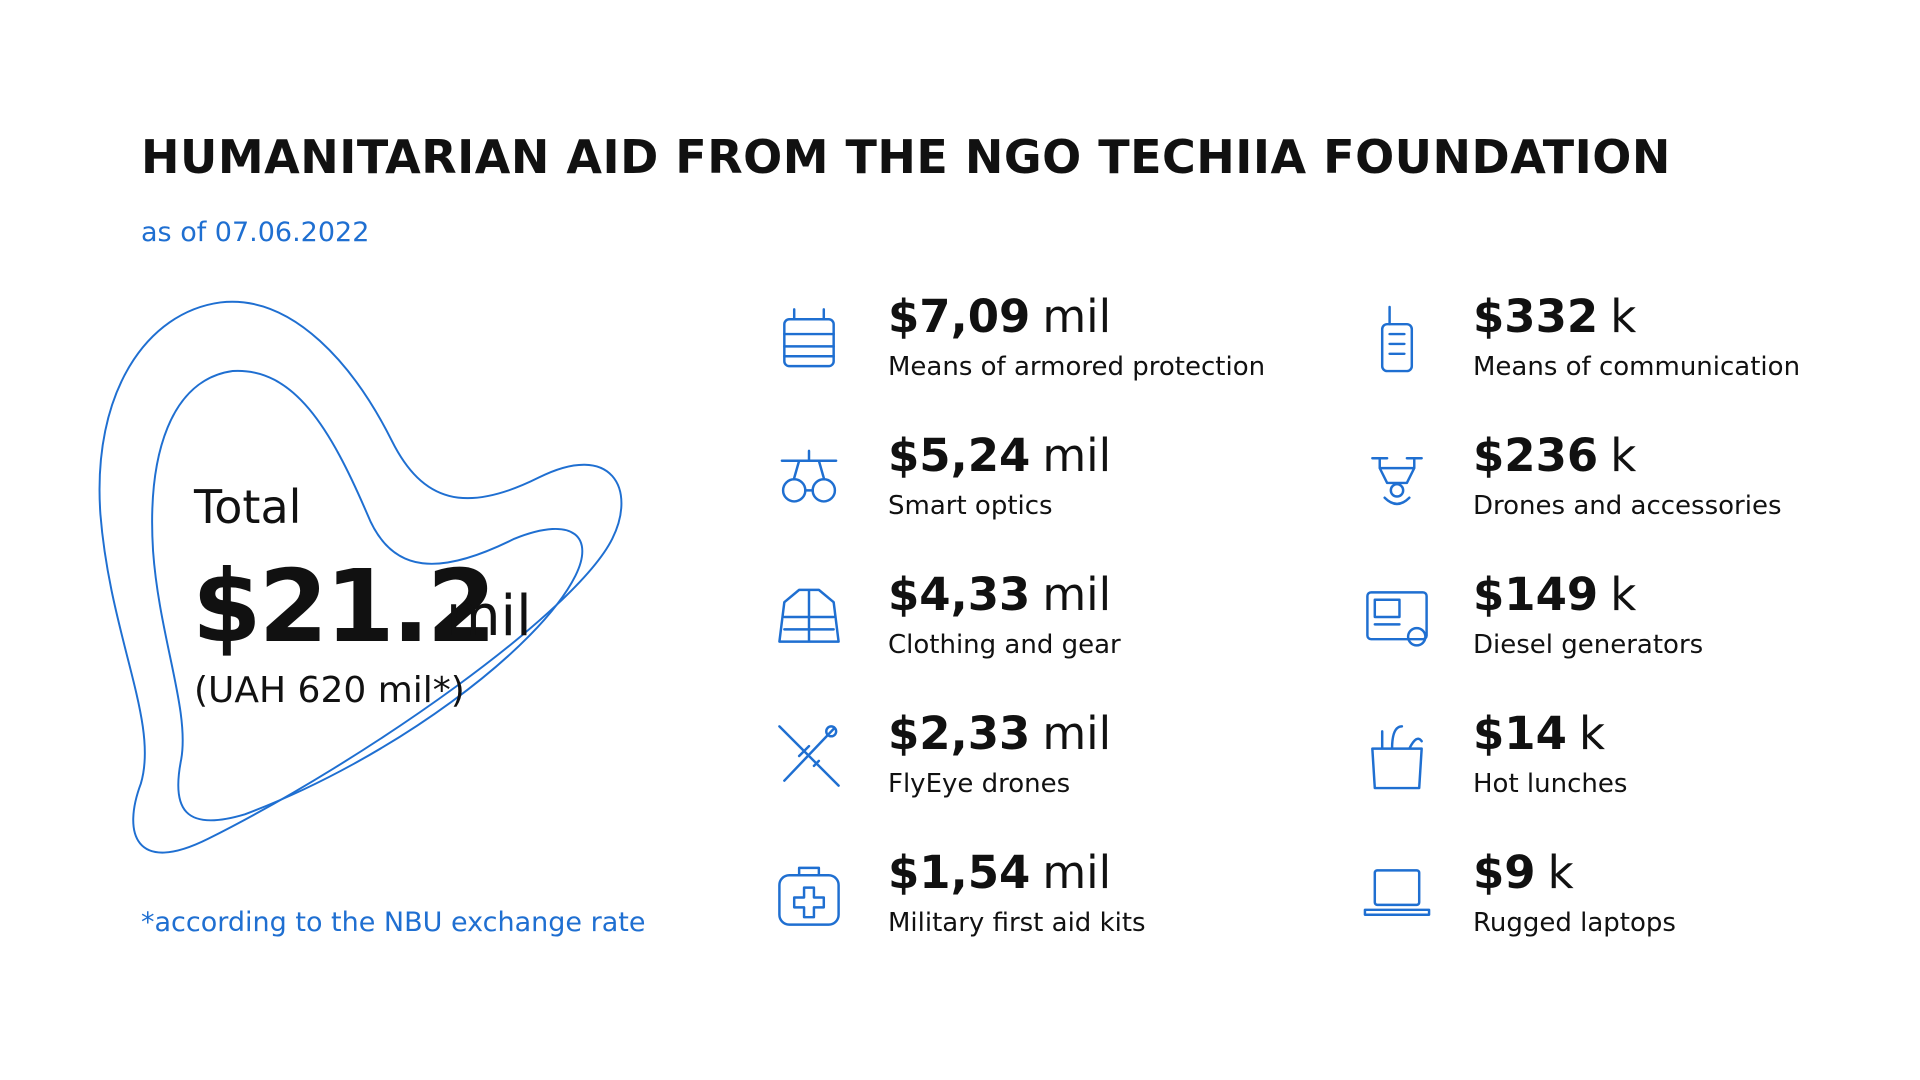 The width and height of the screenshot is (1920, 1080). Describe the element at coordinates (959, 872) in the screenshot. I see `item-amount: $1,54` at that location.